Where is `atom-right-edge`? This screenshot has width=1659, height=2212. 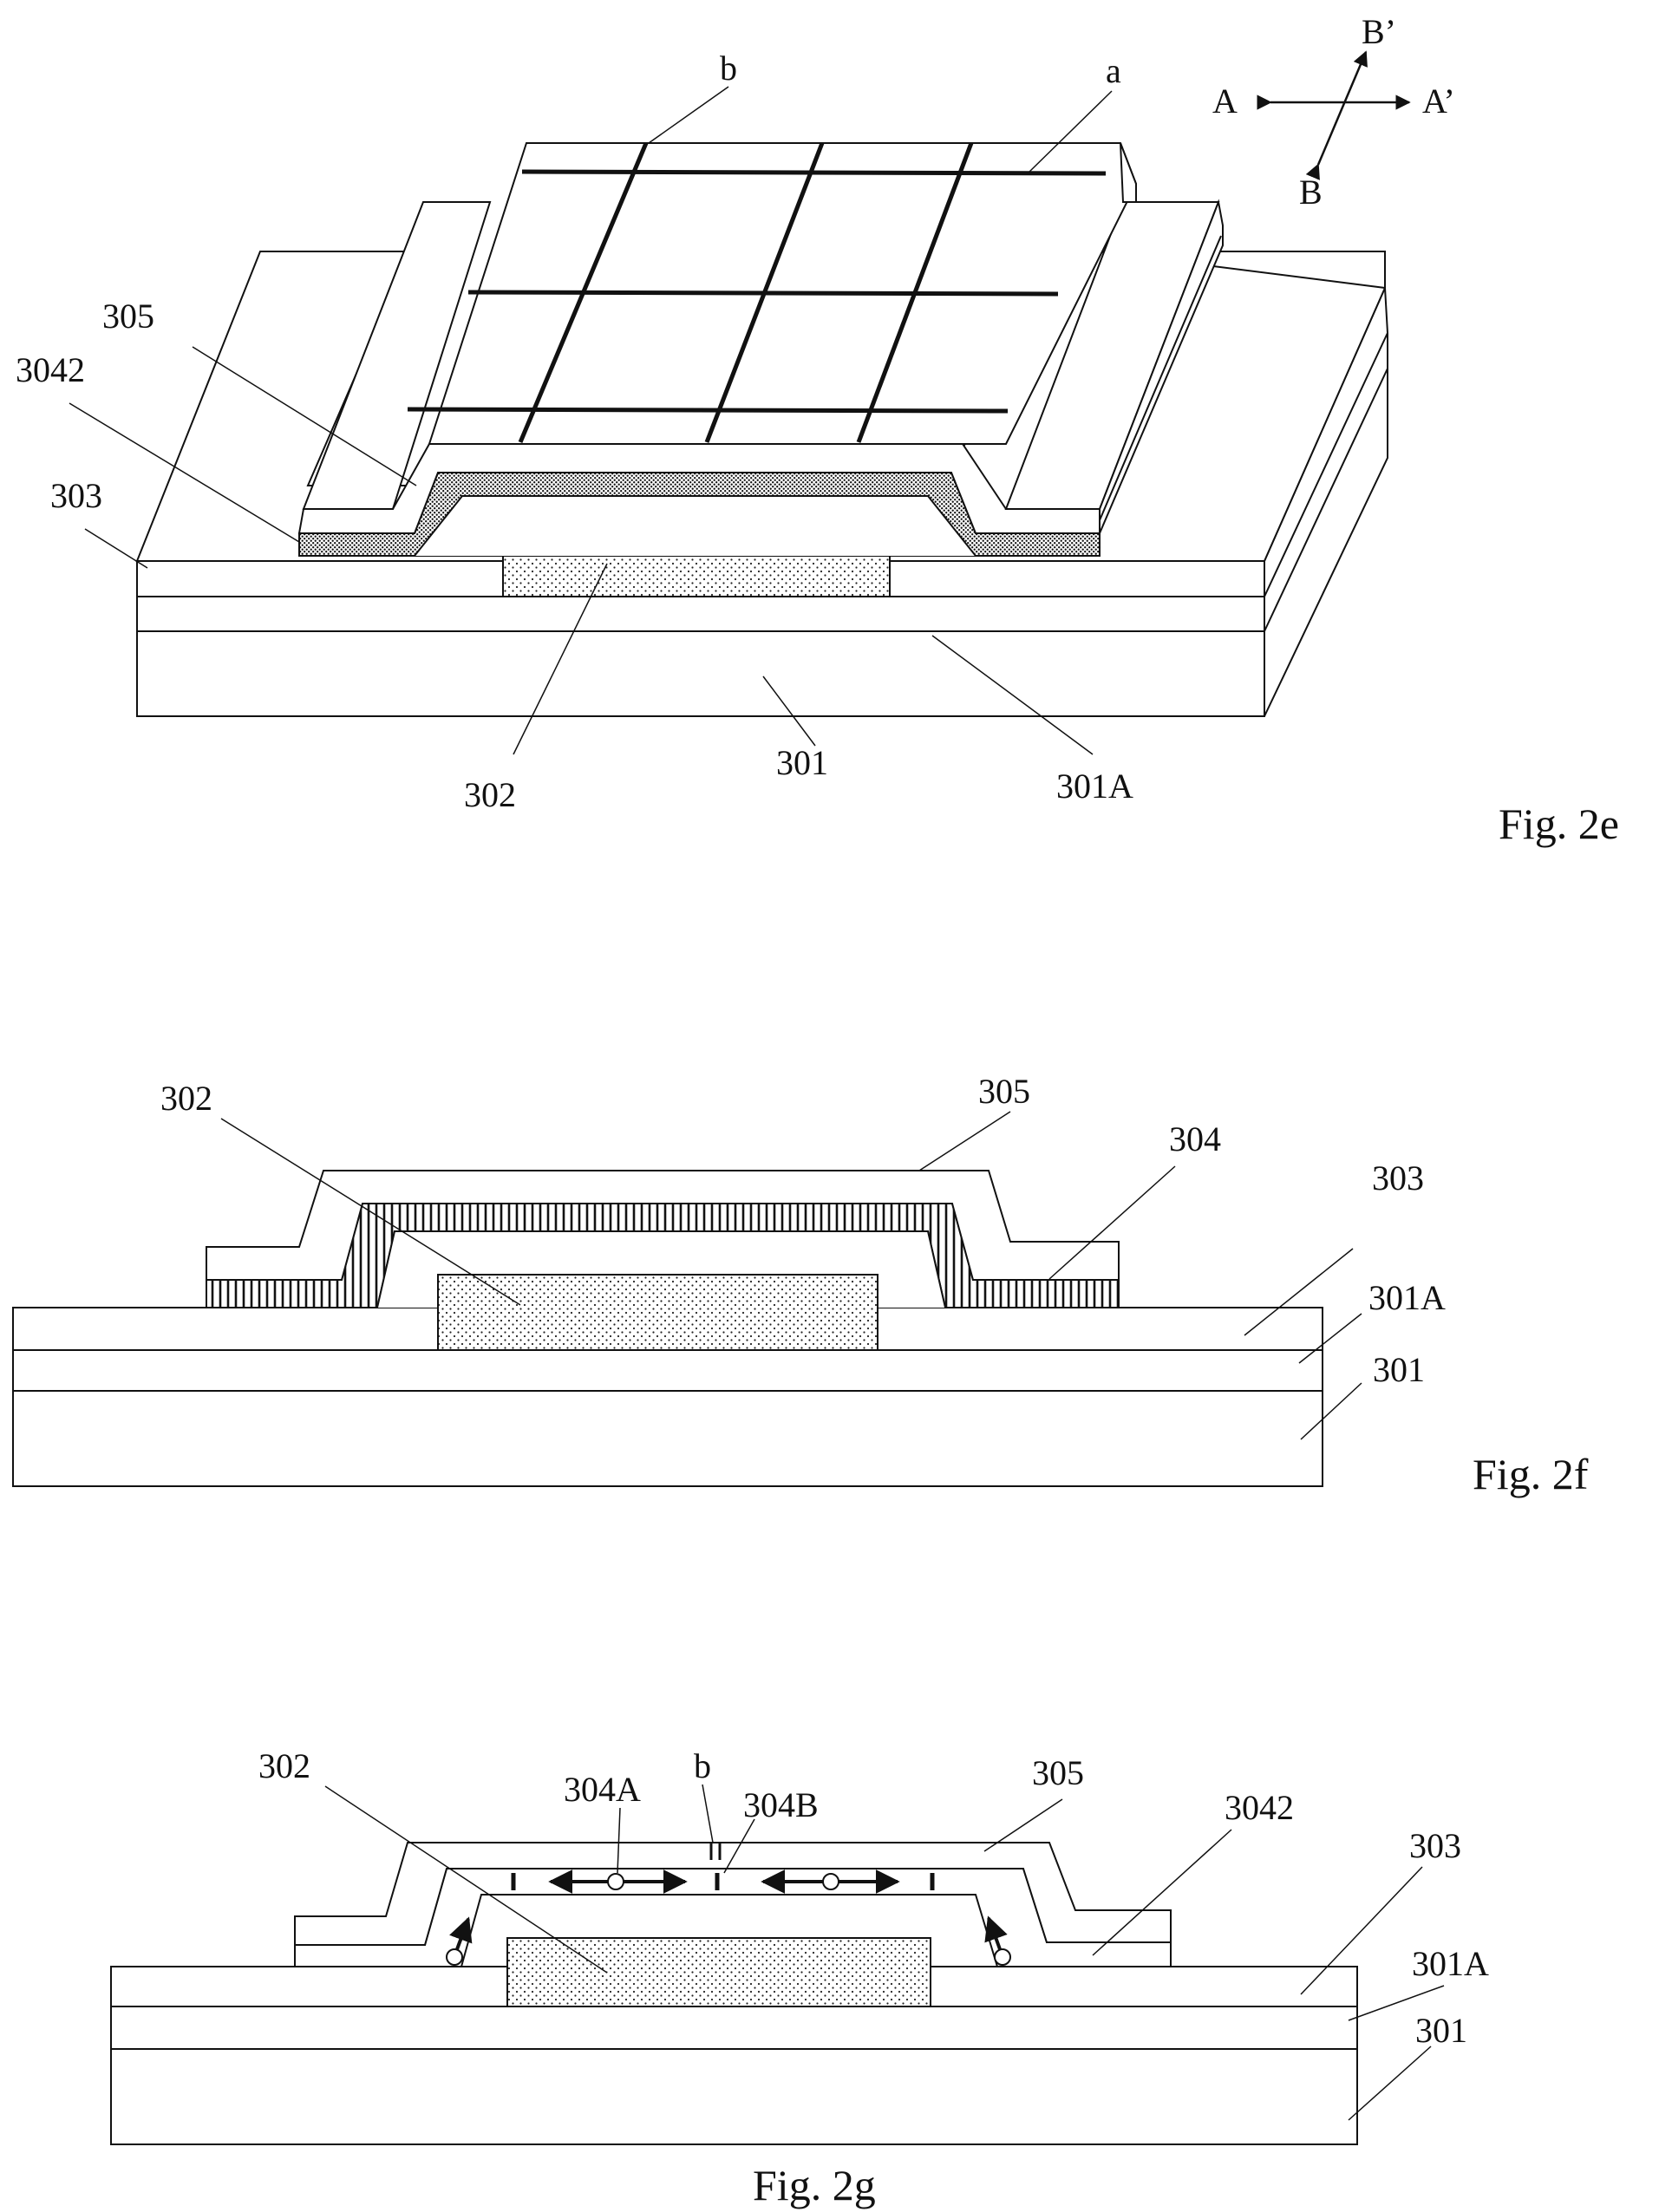
atom-right-edge is located at coordinates (1003, 1957).